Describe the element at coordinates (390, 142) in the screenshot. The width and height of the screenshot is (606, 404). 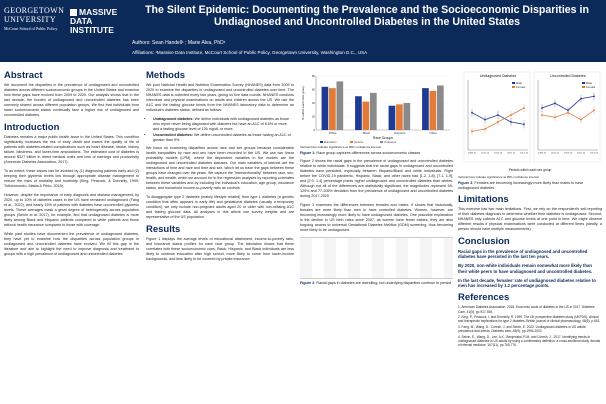
I see `legend-label: Insurance` at that location.